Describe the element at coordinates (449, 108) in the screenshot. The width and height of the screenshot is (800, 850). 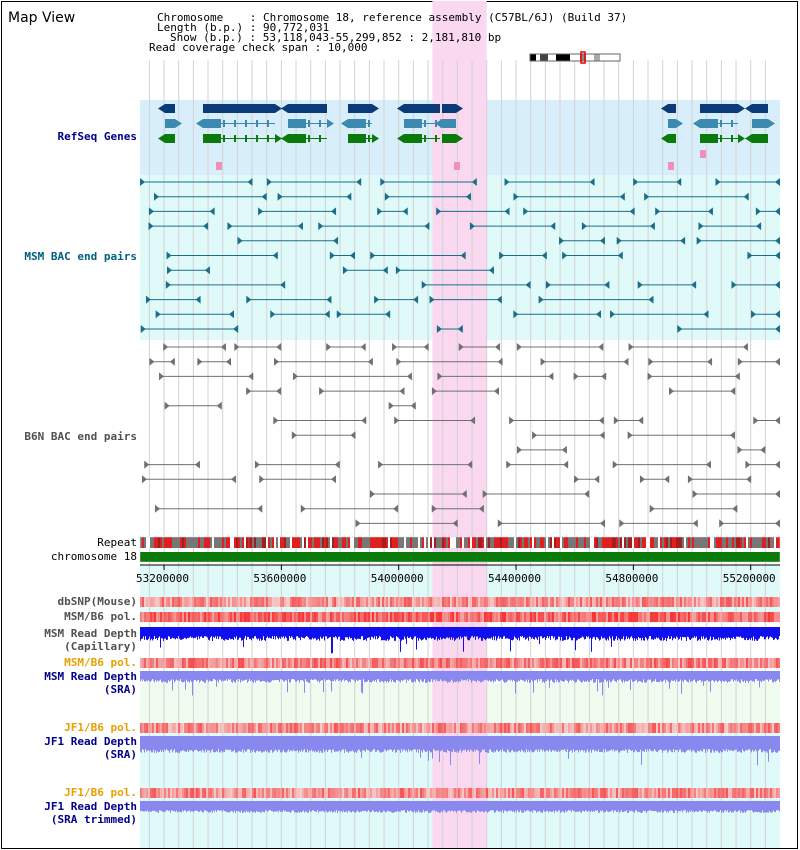
I see `refseq-gene` at that location.